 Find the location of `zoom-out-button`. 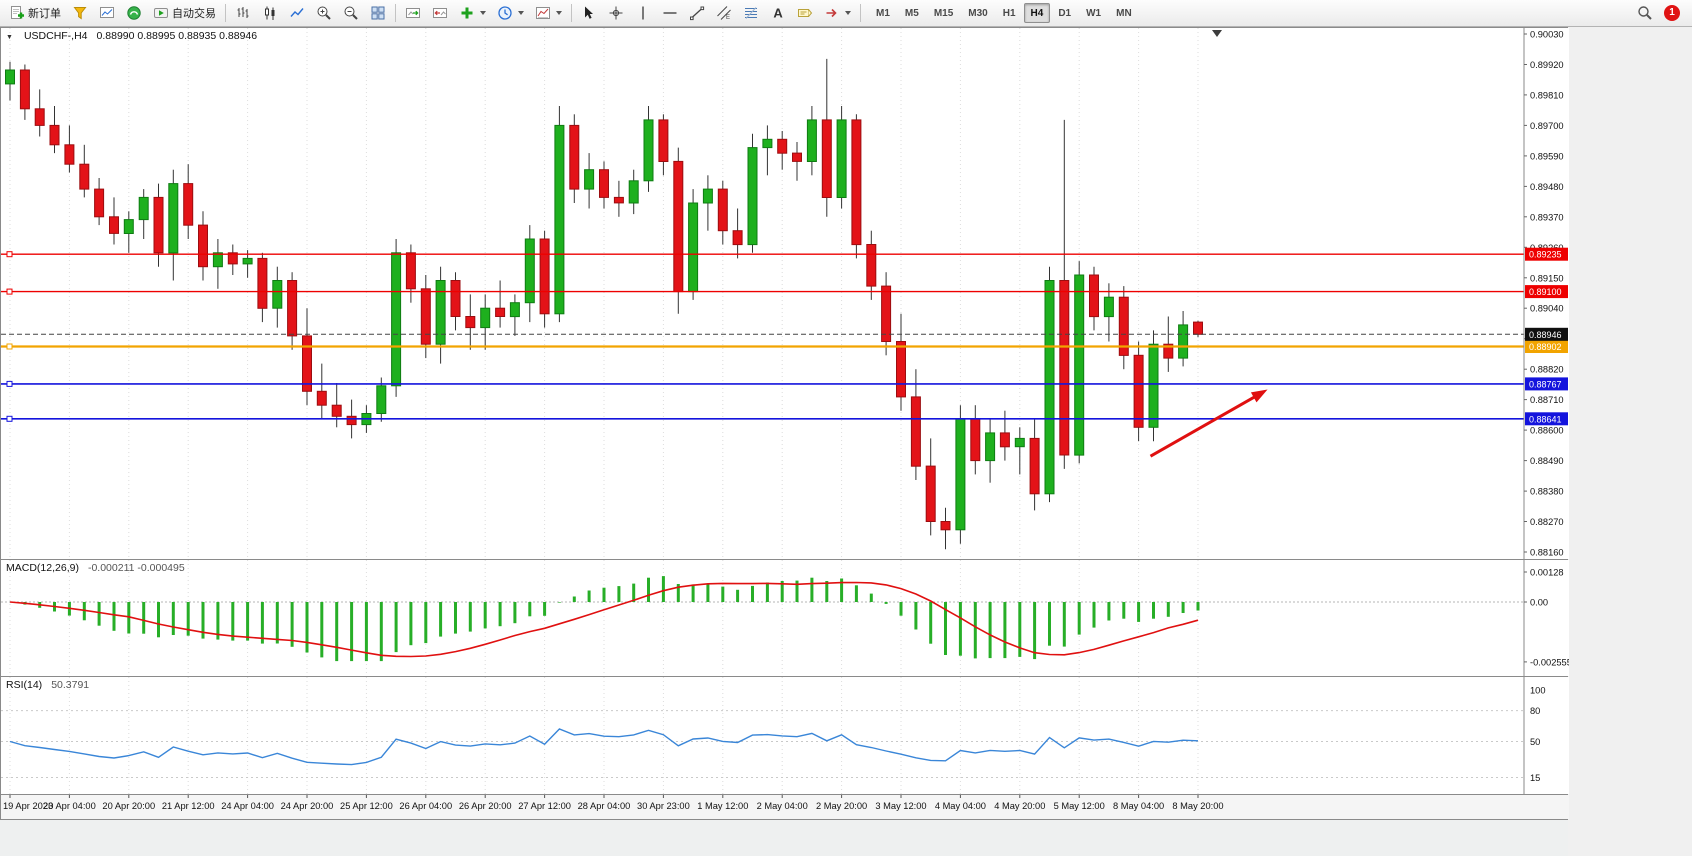

zoom-out-button is located at coordinates (351, 13).